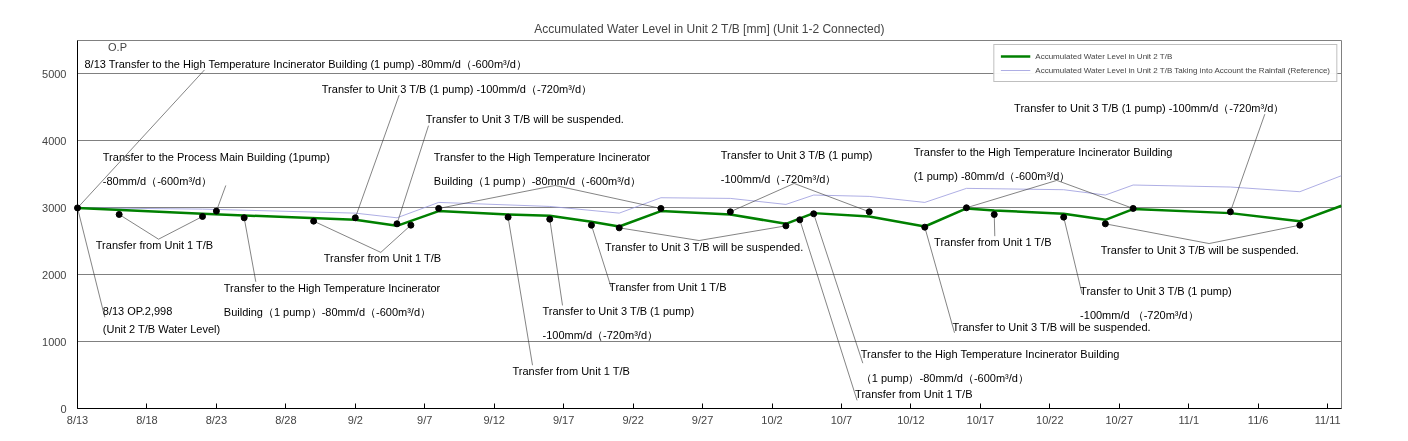 The height and width of the screenshot is (441, 1408). Describe the element at coordinates (1156, 302) in the screenshot. I see `annotation: Transfer to Unit 3 T/B (1 pump) -100mm/d （-720m³/d）` at that location.